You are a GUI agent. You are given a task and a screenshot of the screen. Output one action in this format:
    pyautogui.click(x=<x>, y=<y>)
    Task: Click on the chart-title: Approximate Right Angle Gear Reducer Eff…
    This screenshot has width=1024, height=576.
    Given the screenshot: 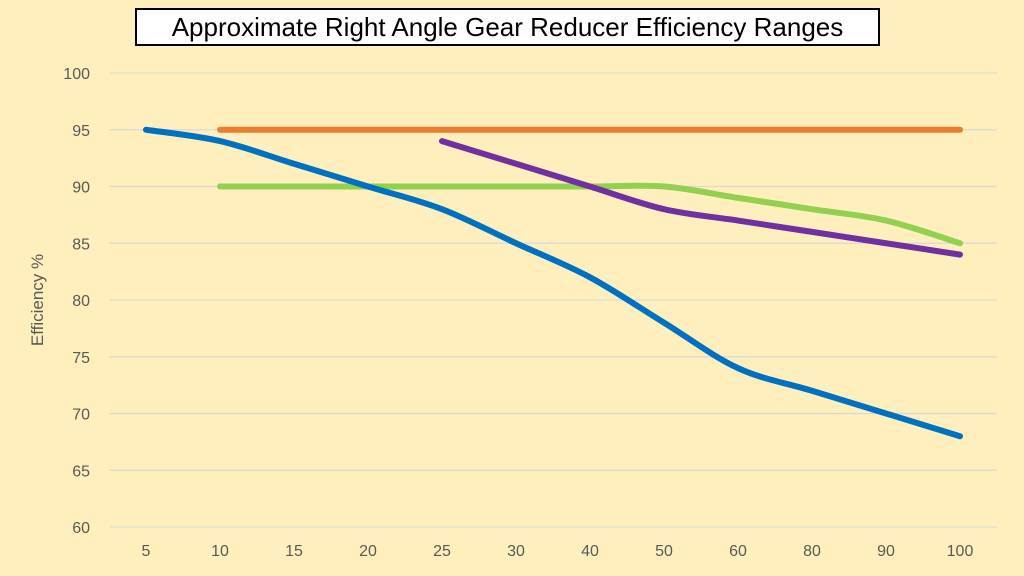 What is the action you would take?
    pyautogui.click(x=507, y=27)
    